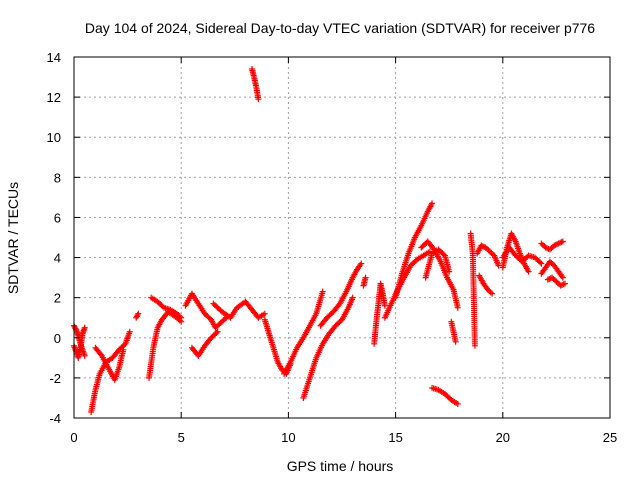 This screenshot has width=640, height=480. I want to click on x-tick-label: 20, so click(503, 437).